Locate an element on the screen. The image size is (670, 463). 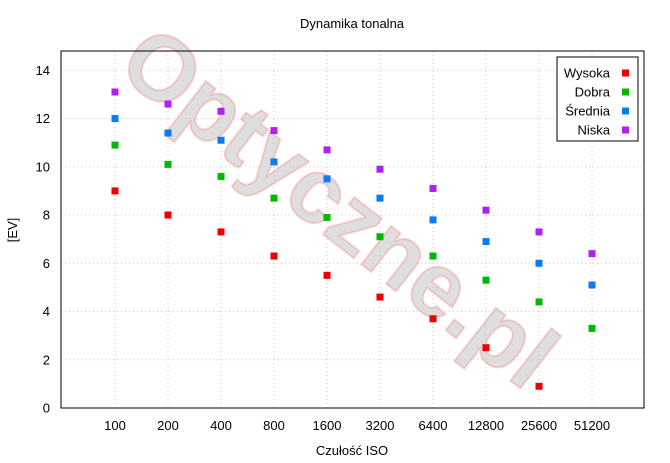
legend: Wysoka Dobra Średnia Niska is located at coordinates (597, 99).